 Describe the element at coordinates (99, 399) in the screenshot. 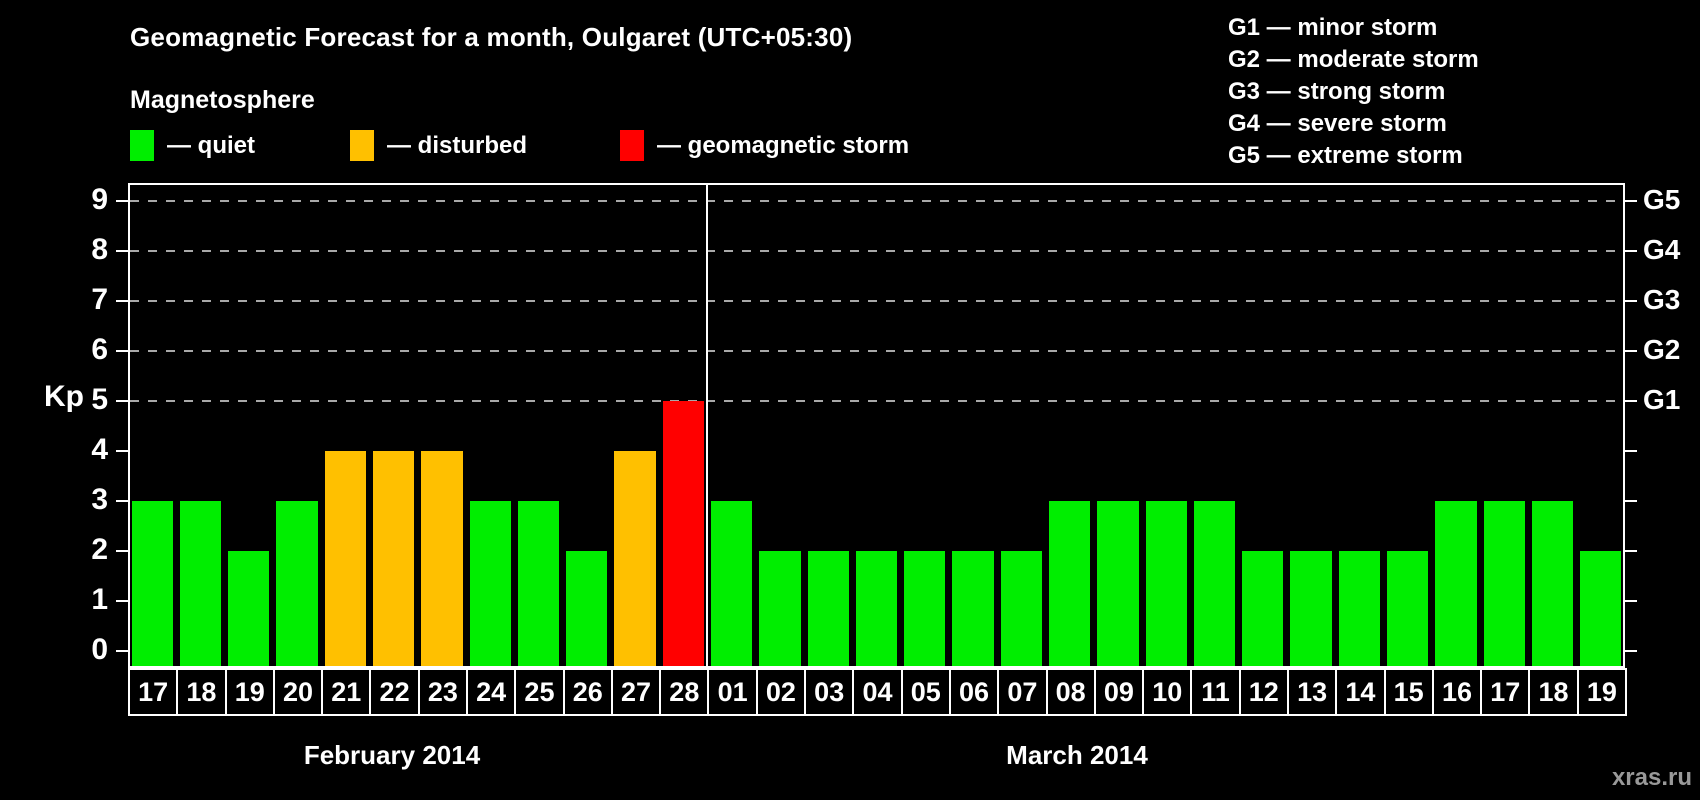

I see `y-tick-label-5: 5` at that location.